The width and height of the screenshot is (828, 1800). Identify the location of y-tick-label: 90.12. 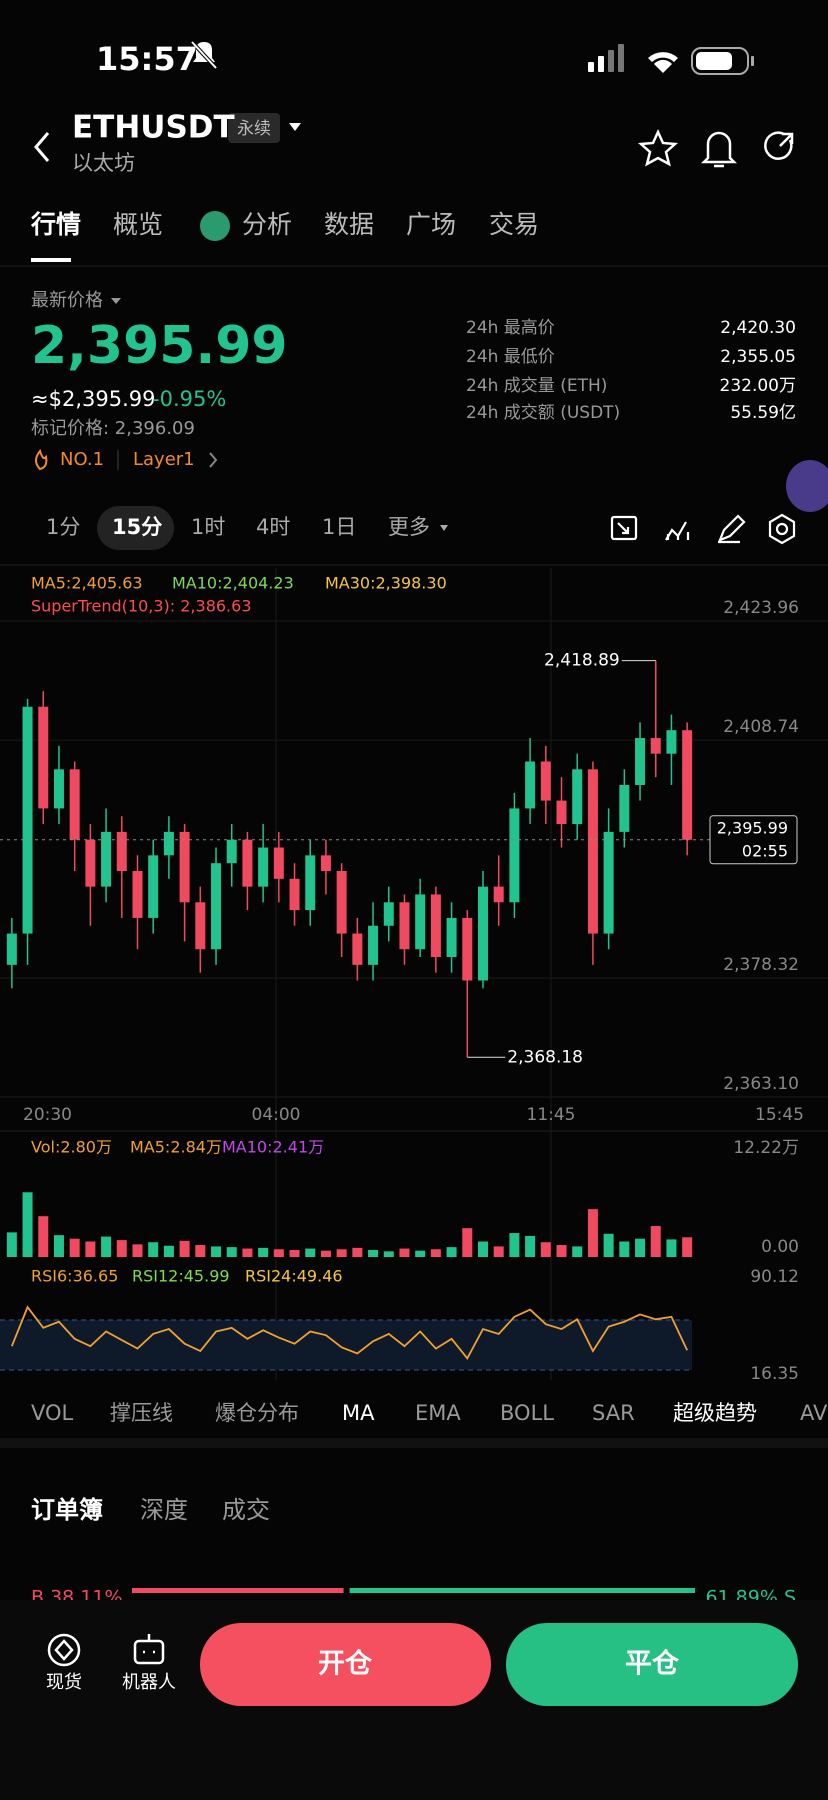
(774, 1277).